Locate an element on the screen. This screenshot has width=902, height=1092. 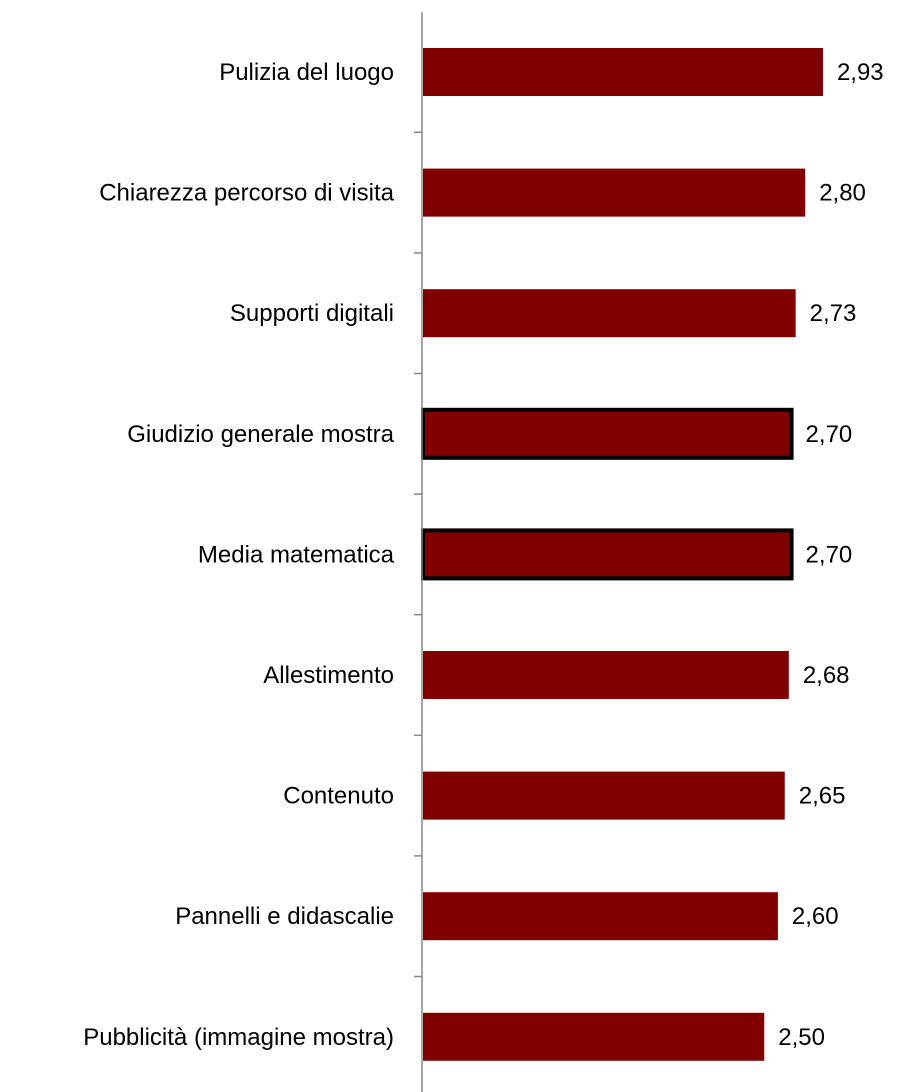
value-label-media-matematica: 2,70 is located at coordinates (829, 554).